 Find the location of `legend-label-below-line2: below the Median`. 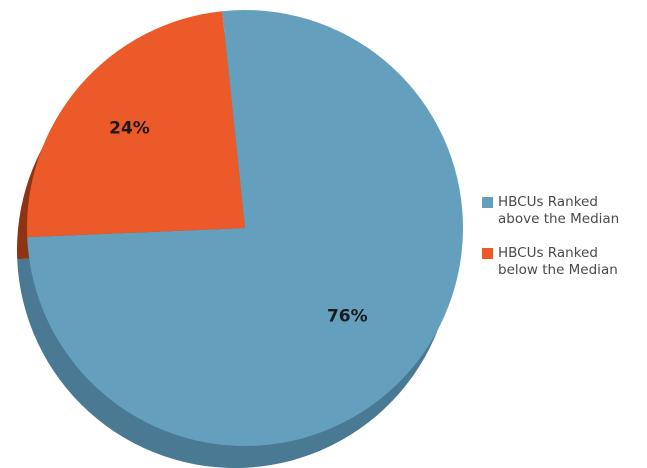

legend-label-below-line2: below the Median is located at coordinates (558, 270).